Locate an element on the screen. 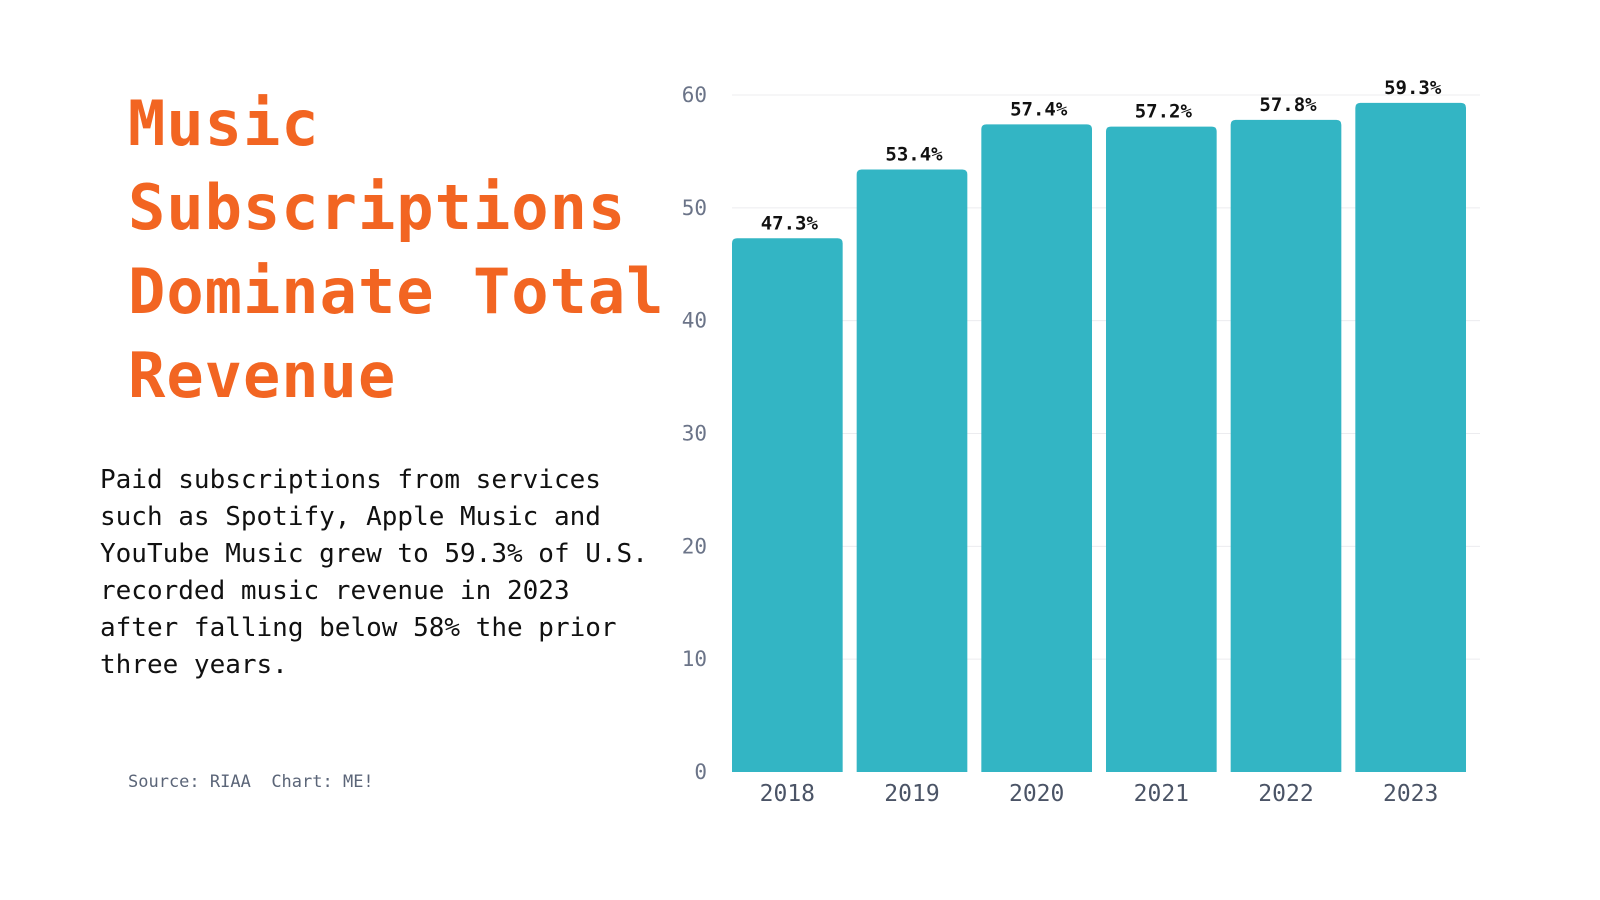 The height and width of the screenshot is (900, 1600). title-line: Dominate Total is located at coordinates (396, 291).